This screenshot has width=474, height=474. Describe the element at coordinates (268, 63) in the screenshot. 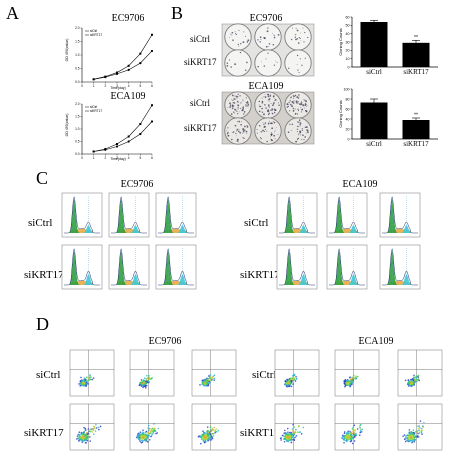

I see `well` at that location.